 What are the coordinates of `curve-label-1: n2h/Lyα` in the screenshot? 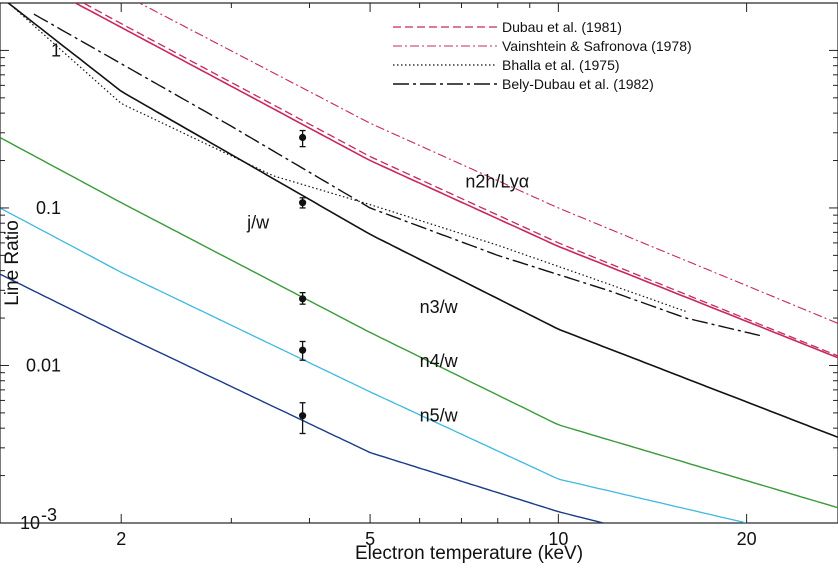 It's located at (497, 181).